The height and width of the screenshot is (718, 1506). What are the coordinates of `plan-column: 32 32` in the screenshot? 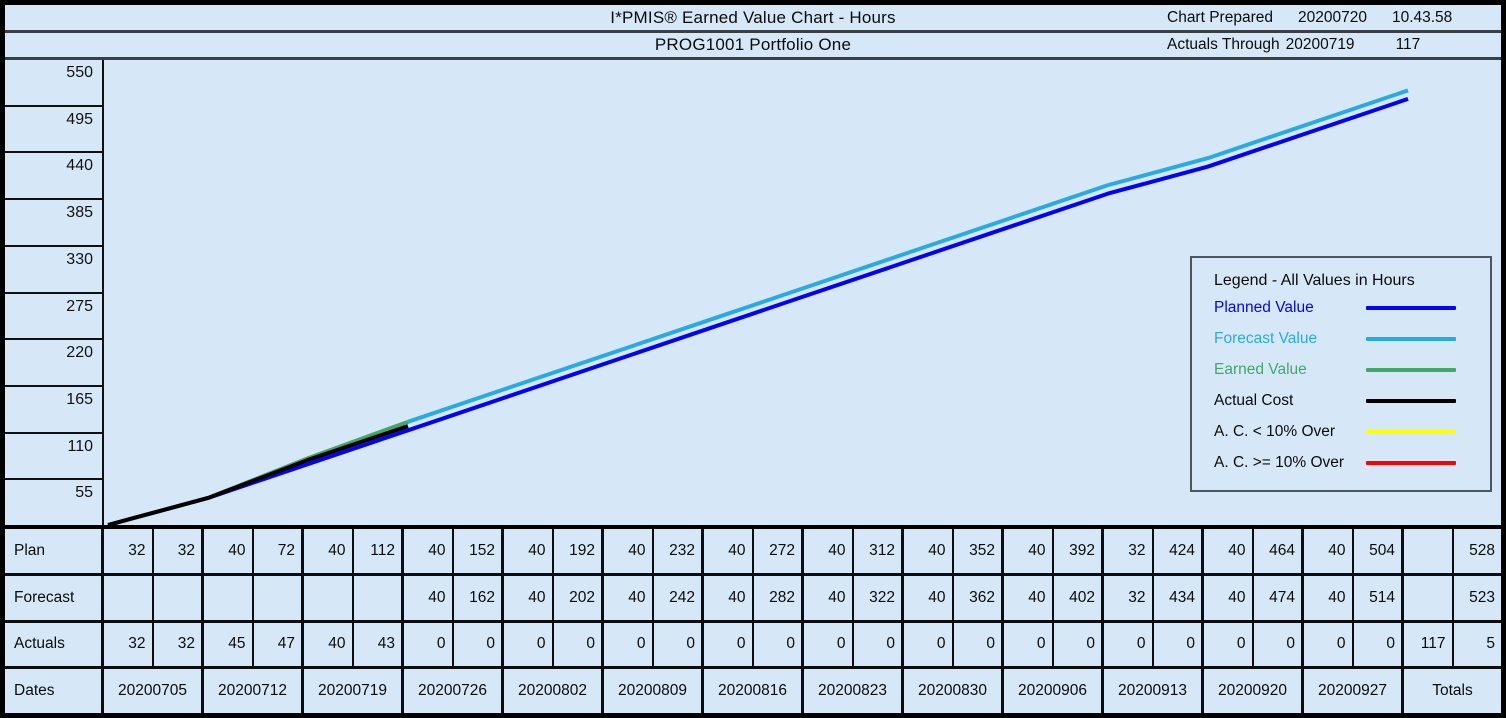 It's located at (154, 551).